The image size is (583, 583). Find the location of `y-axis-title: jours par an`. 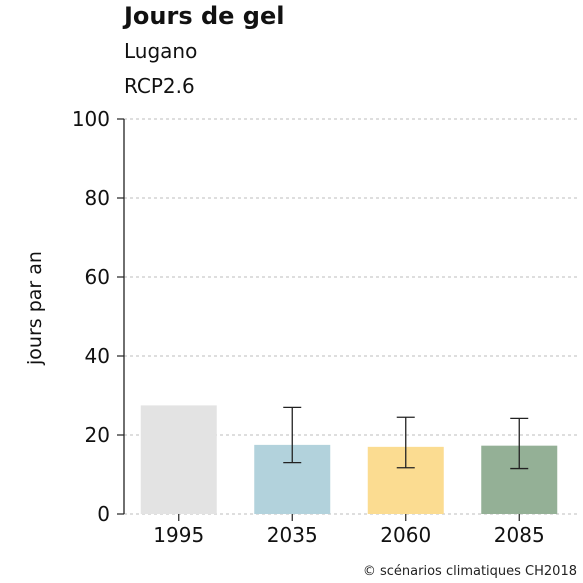

y-axis-title: jours par an is located at coordinates (35, 308).